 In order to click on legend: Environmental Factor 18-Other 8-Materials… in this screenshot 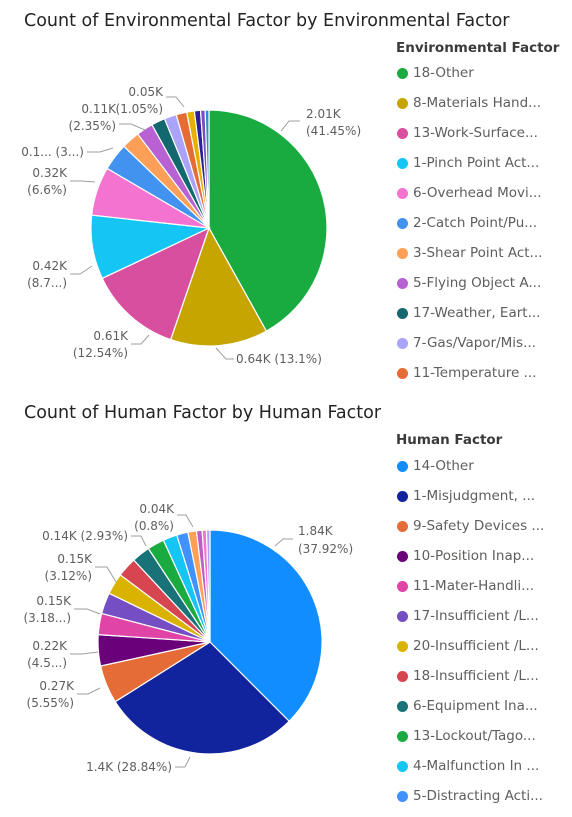, I will do `click(478, 210)`.